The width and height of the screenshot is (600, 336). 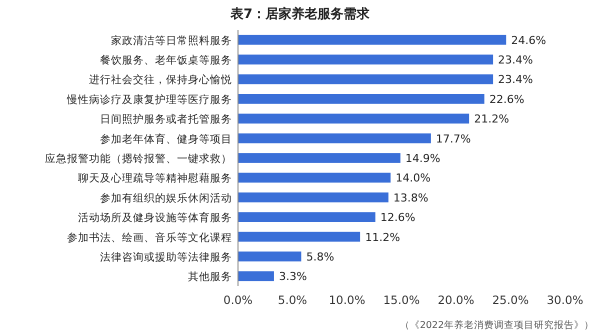 I want to click on data-label: 11.2%, so click(x=382, y=237).